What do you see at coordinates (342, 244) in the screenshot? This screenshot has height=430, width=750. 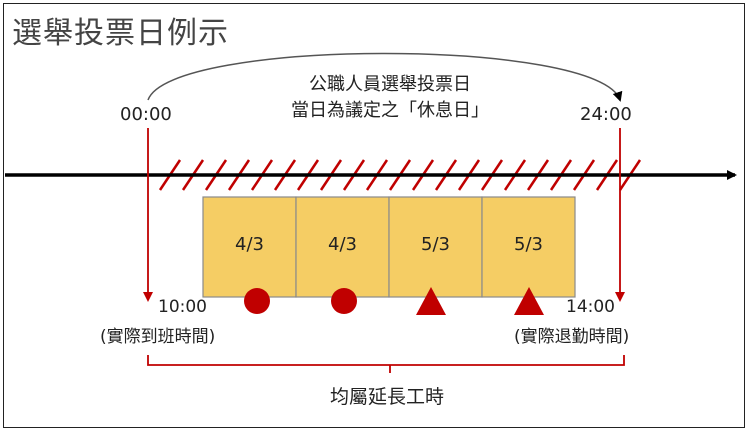 I see `slot-rate-2: 4/3` at bounding box center [342, 244].